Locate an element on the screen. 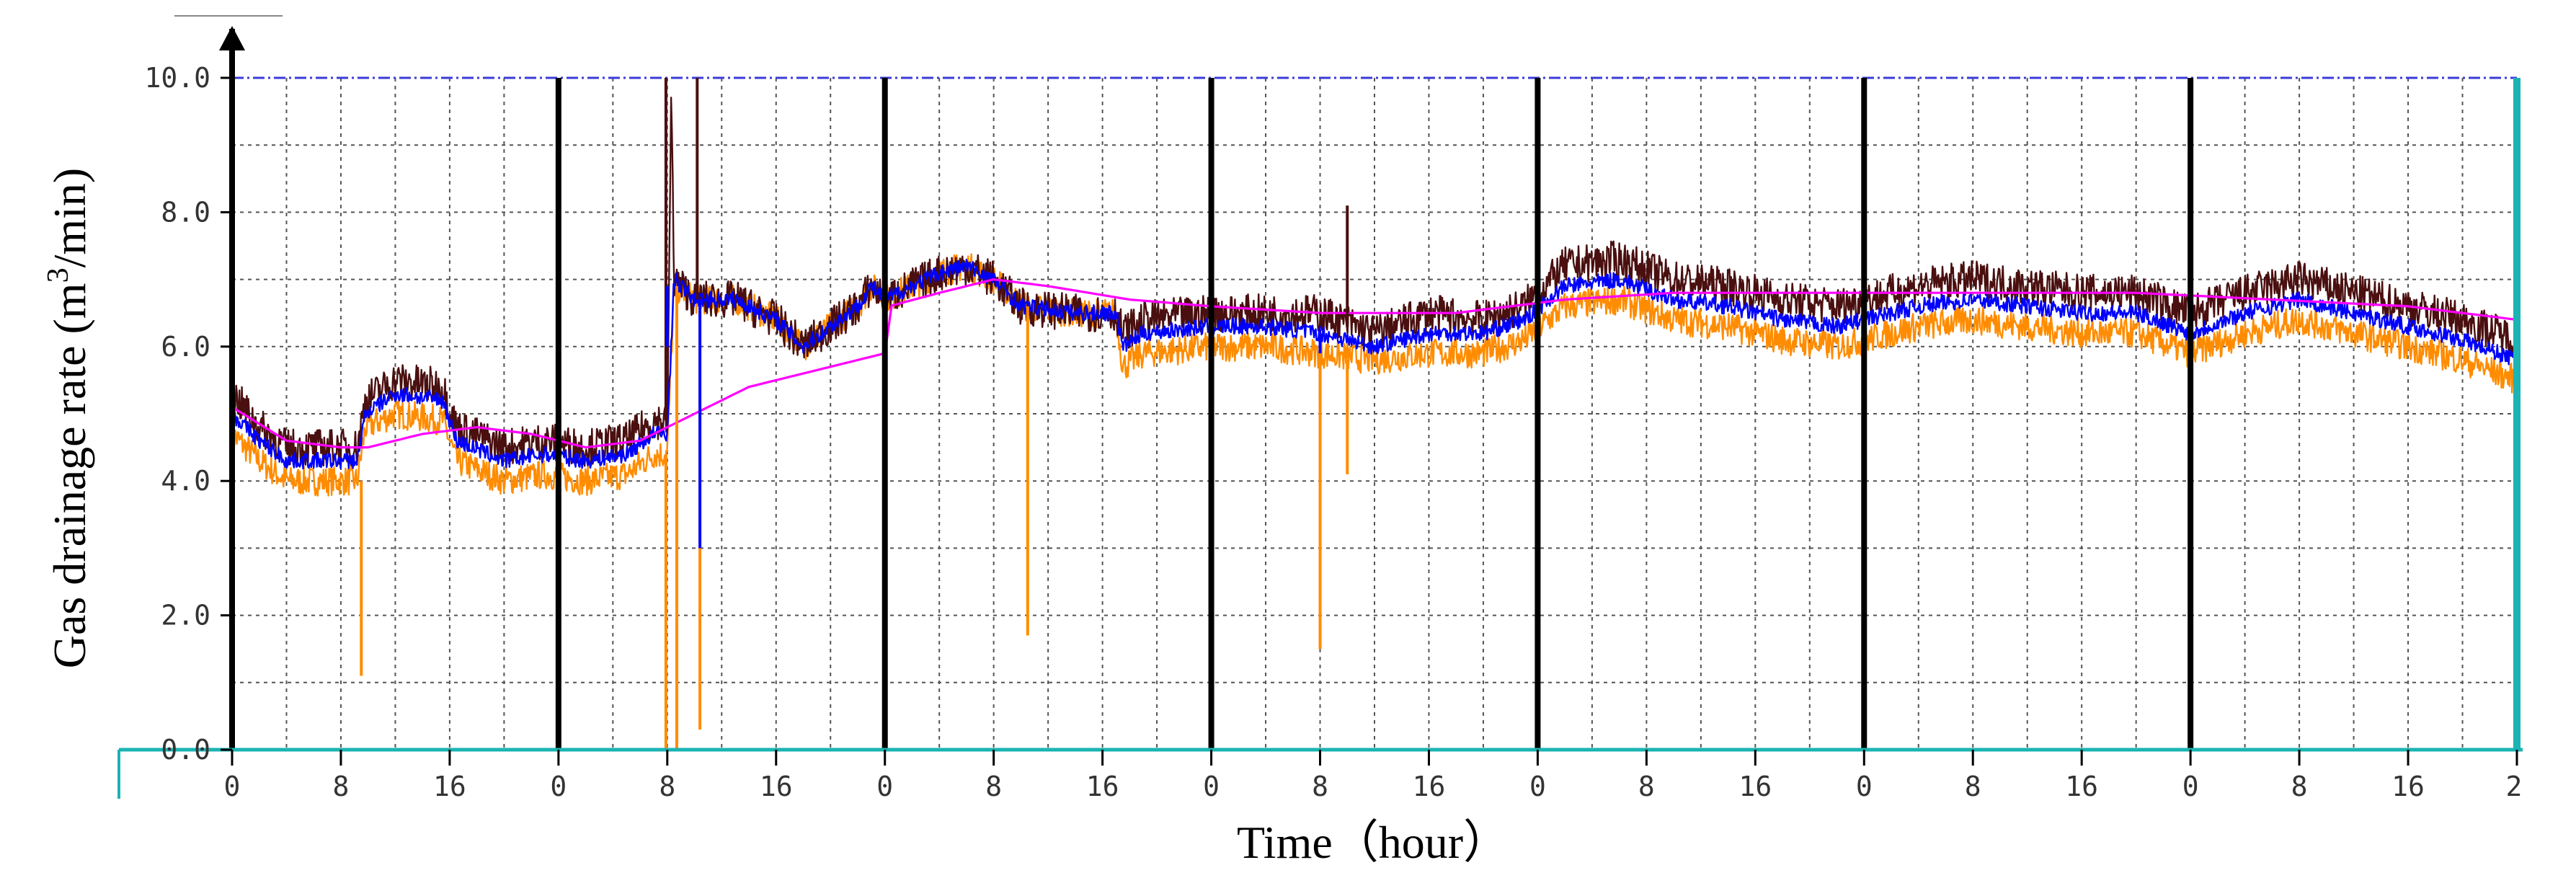 This screenshot has width=2576, height=891. y-tick-label: 10.0 is located at coordinates (177, 78).